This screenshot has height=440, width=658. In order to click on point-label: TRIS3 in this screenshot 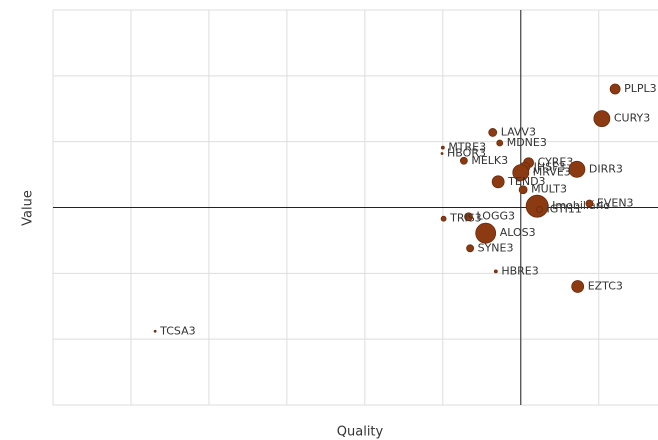, I will do `click(465, 218)`.